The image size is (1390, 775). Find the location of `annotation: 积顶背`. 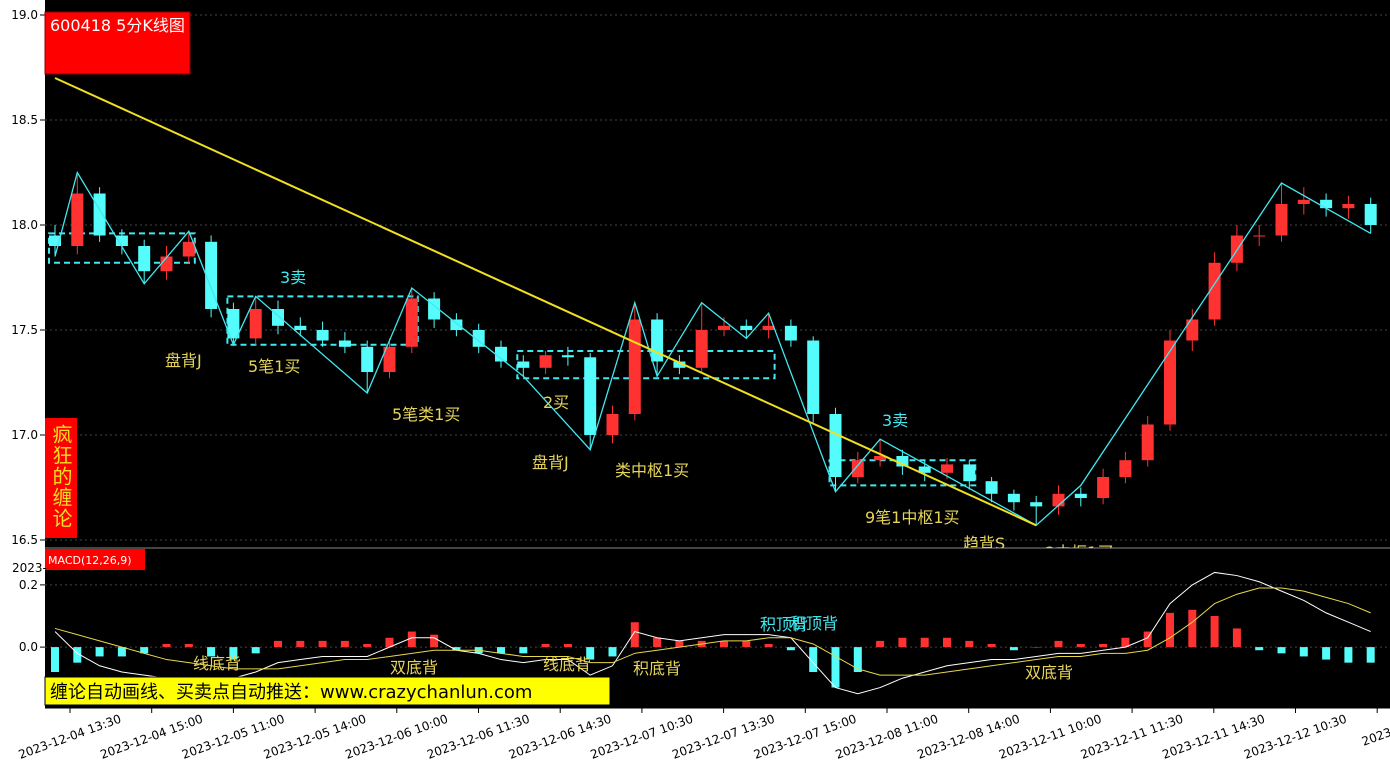

annotation: 积顶背 is located at coordinates (814, 623).